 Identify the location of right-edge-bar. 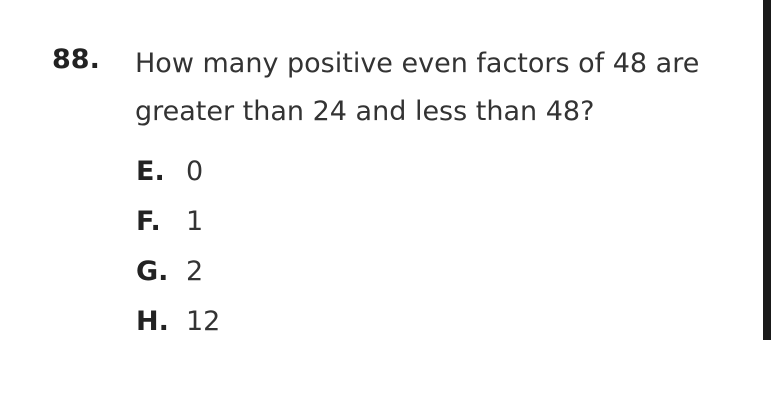
(767, 170).